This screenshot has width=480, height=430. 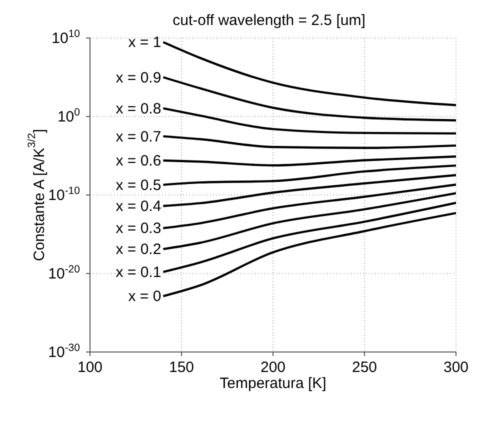 What do you see at coordinates (66, 37) in the screenshot?
I see `y-tick-label: 10$^{10}$` at bounding box center [66, 37].